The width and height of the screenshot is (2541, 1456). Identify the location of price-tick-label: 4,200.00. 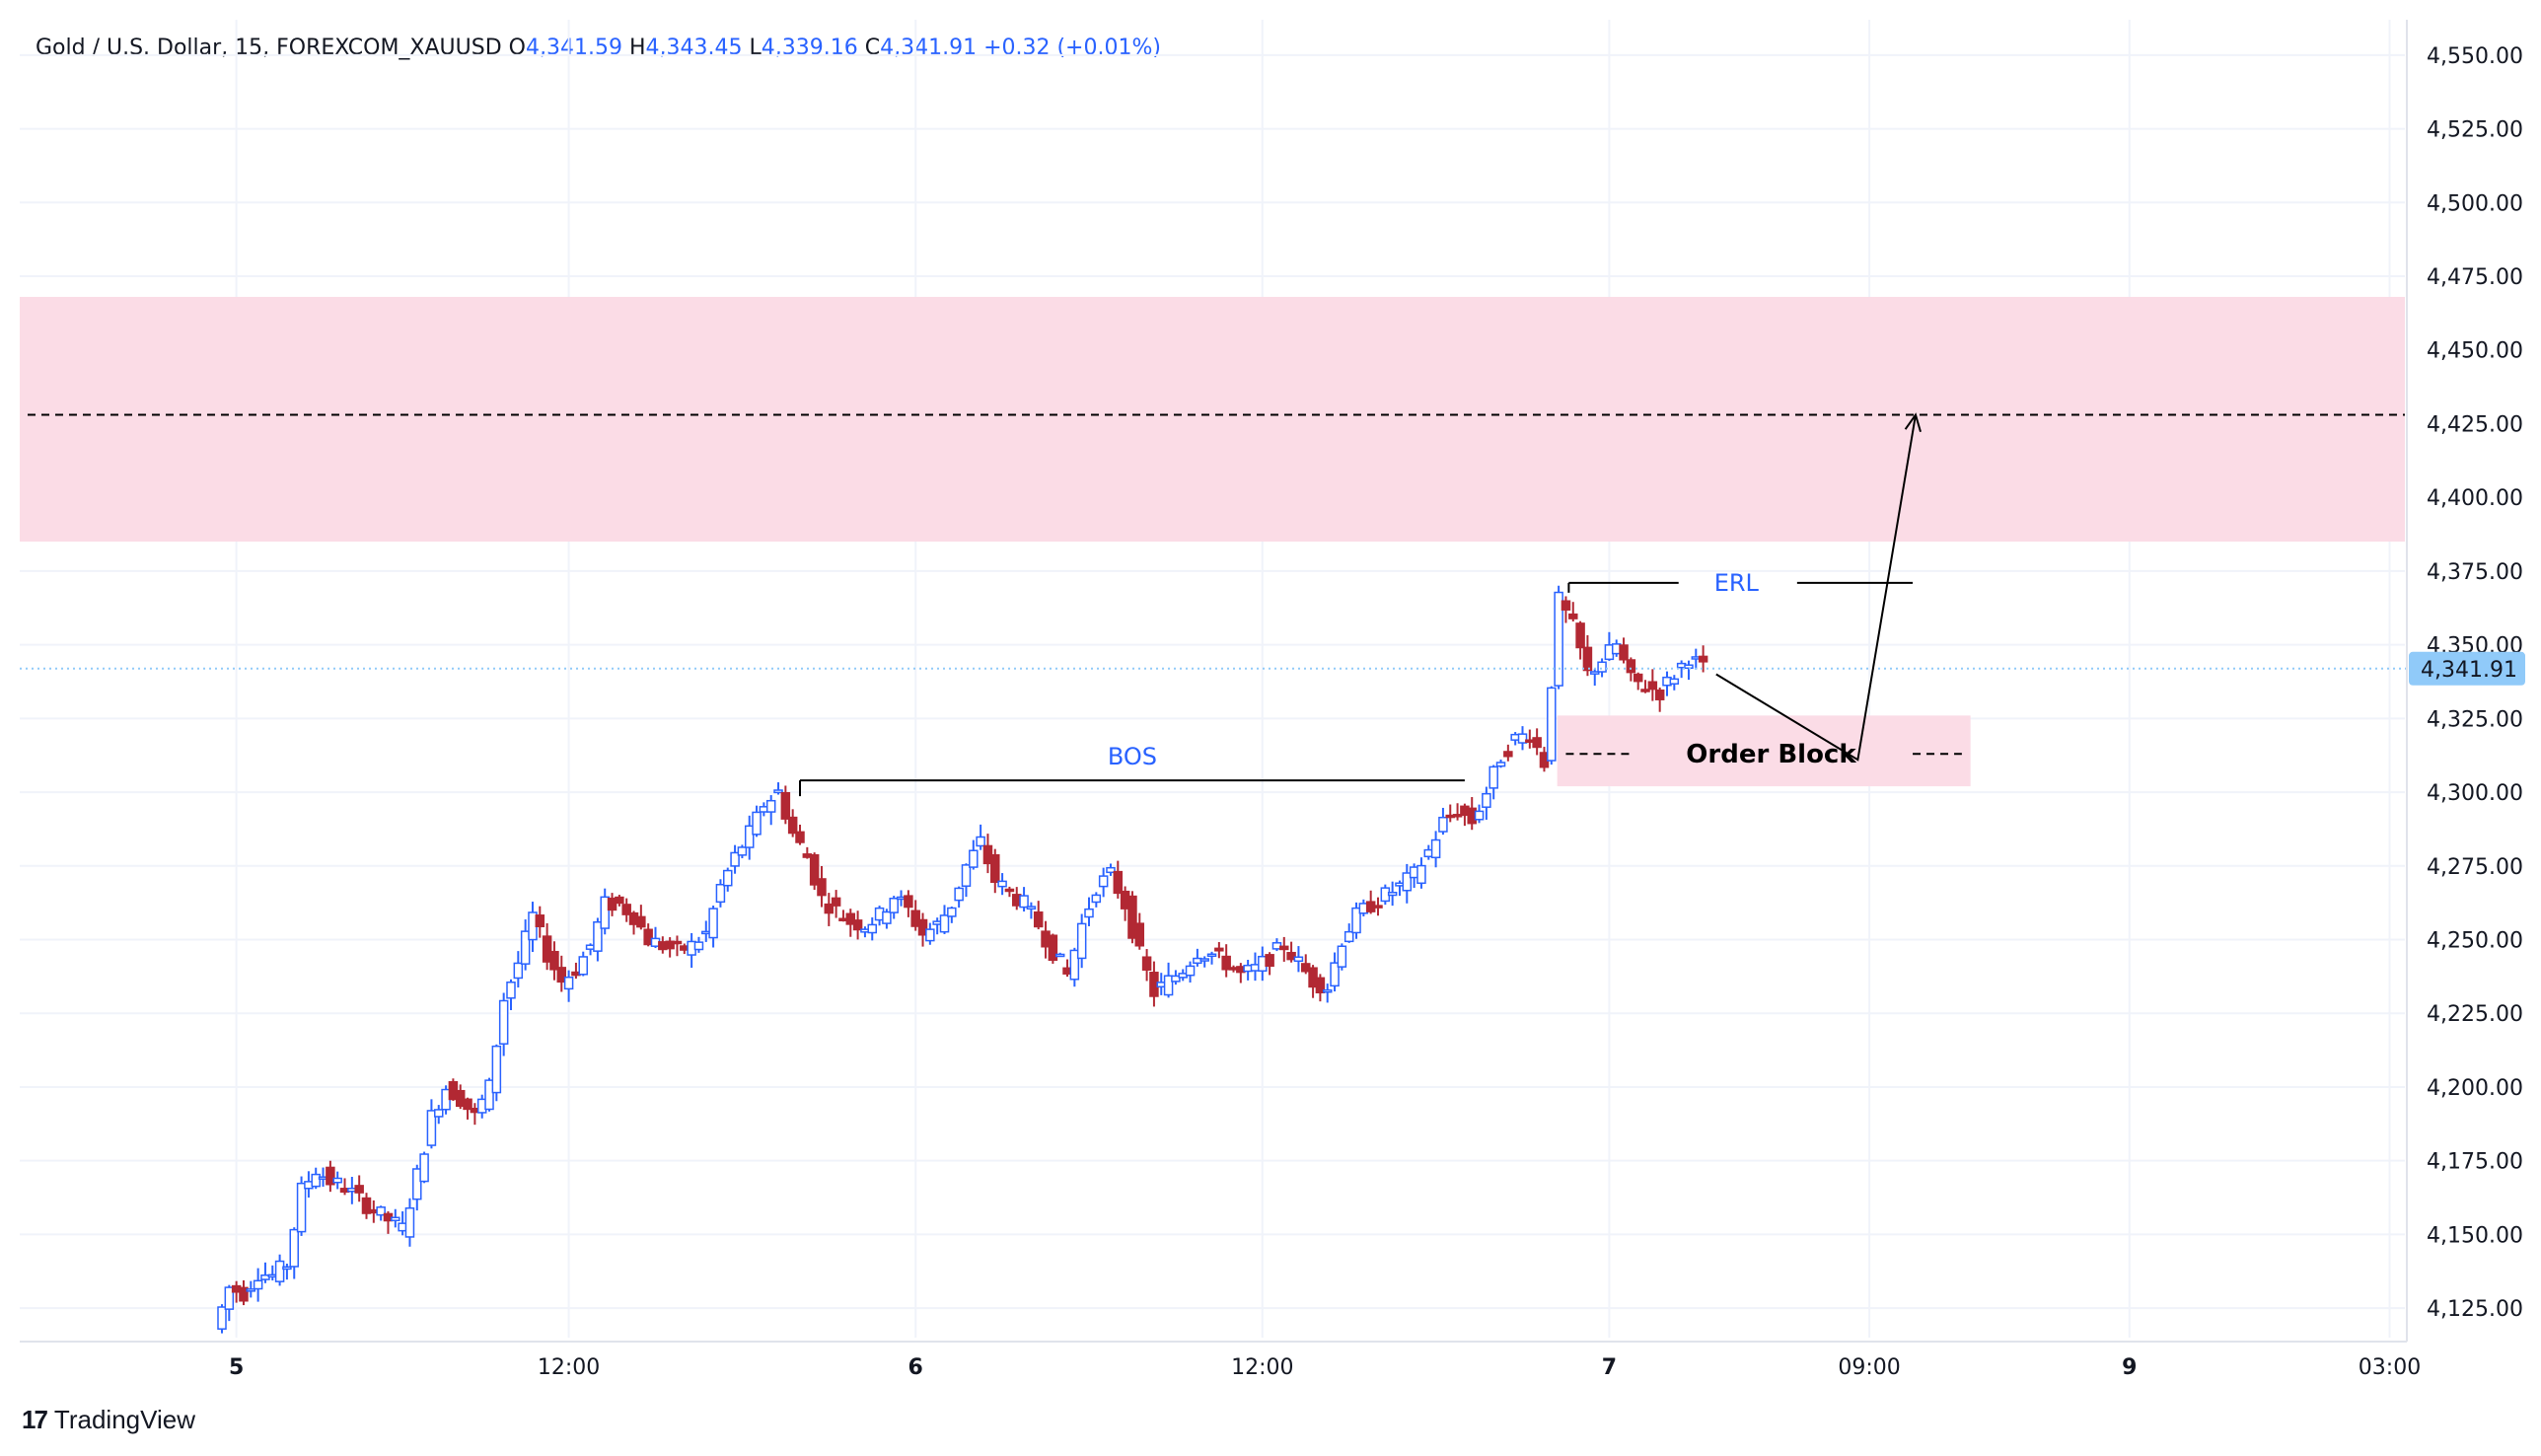
(2475, 1088).